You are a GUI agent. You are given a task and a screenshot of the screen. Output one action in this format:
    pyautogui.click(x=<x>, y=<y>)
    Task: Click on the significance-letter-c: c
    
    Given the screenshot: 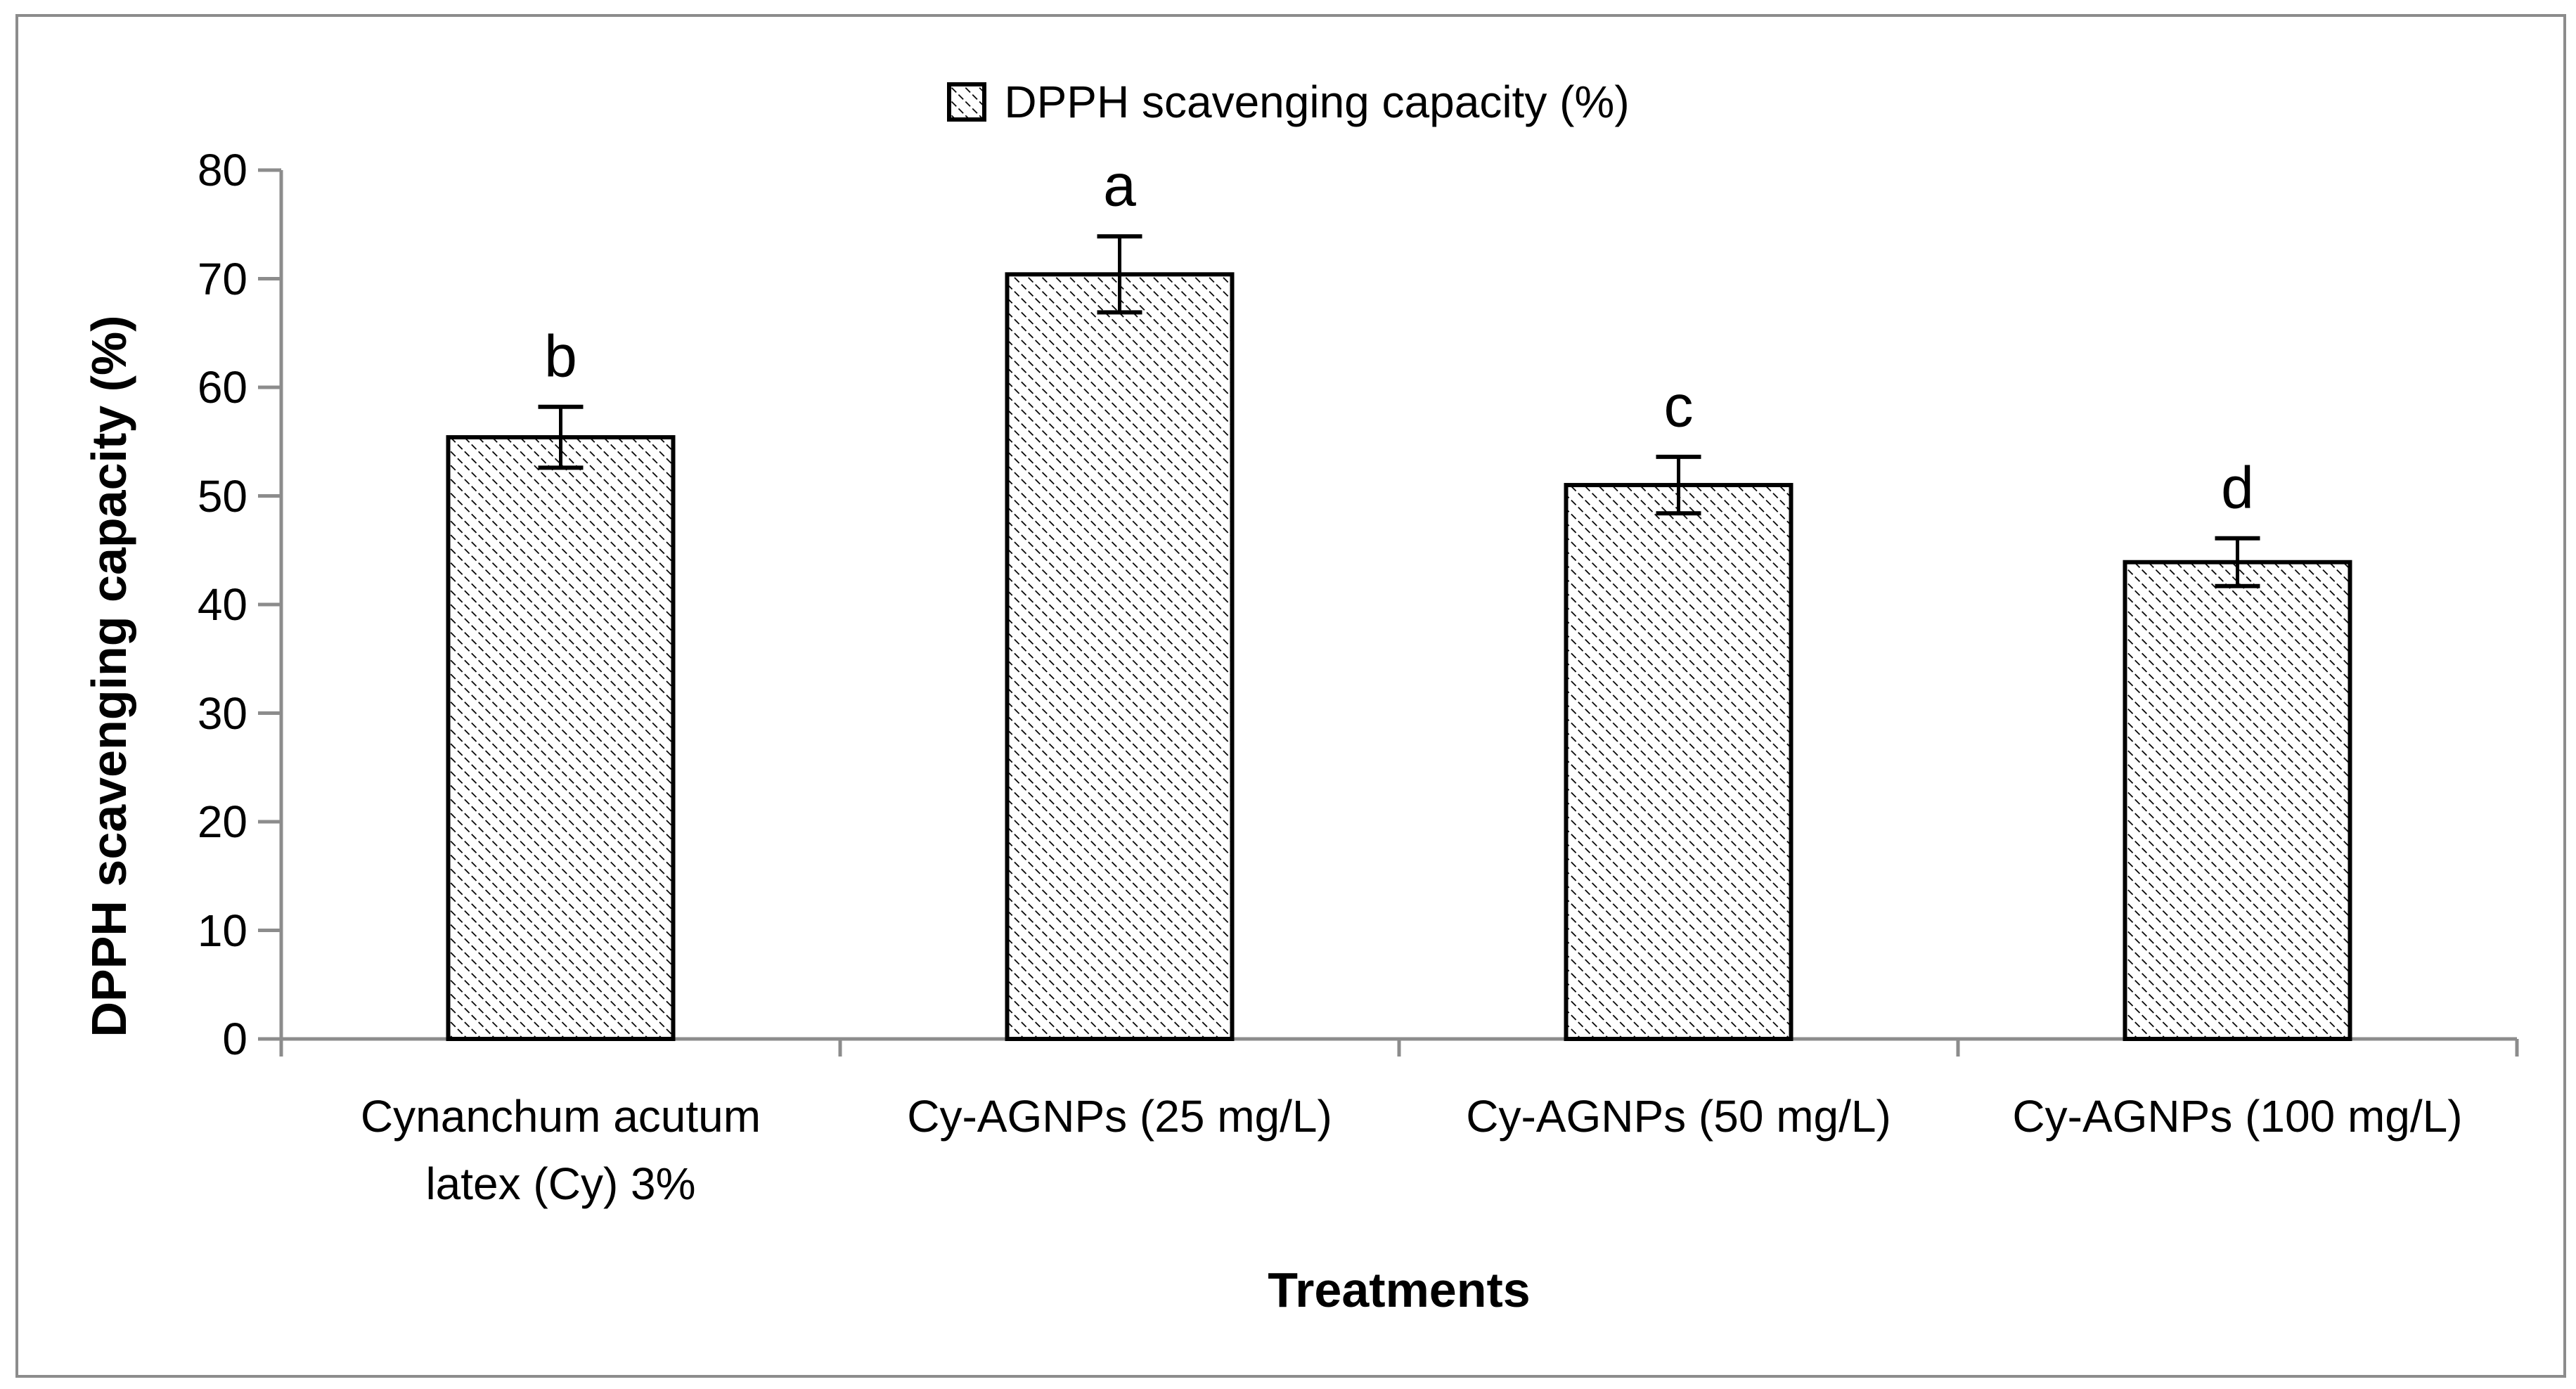 What is the action you would take?
    pyautogui.click(x=1678, y=406)
    